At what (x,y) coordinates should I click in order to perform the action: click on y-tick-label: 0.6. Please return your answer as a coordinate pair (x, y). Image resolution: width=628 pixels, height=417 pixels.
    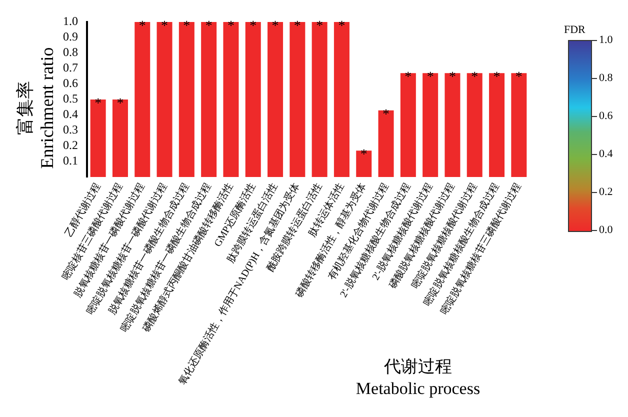
    Looking at the image, I should click on (70, 83).